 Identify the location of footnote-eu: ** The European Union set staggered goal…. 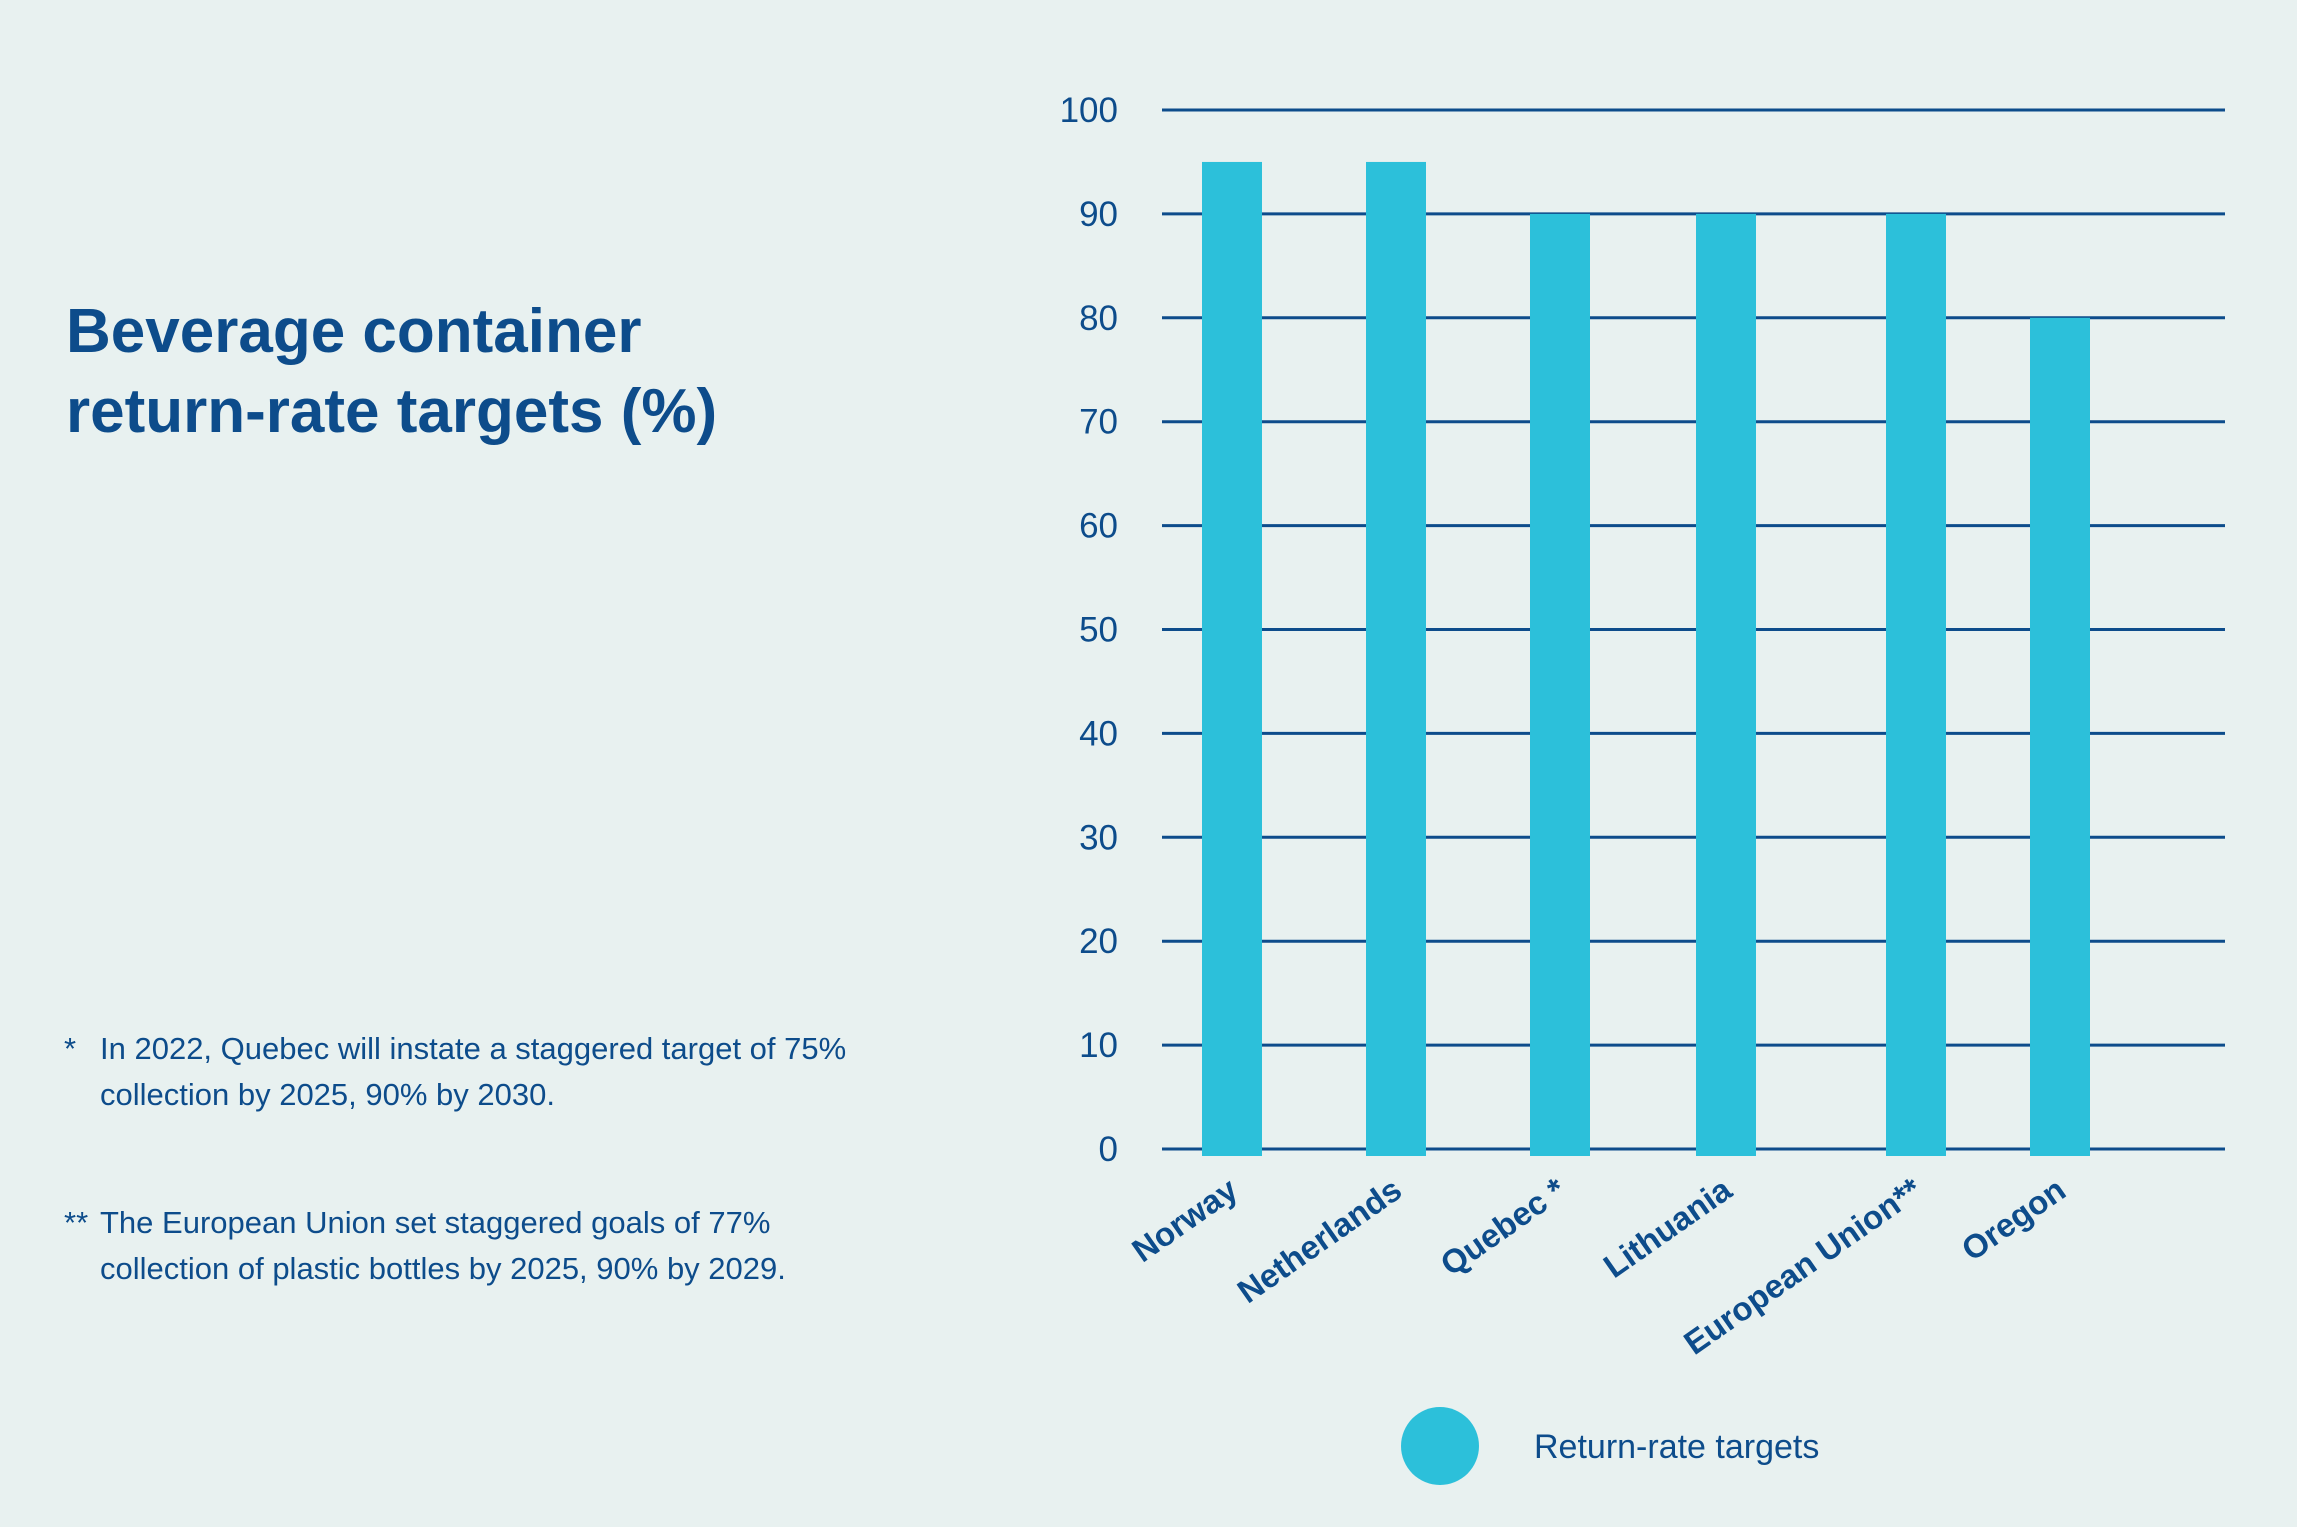
(425, 1246).